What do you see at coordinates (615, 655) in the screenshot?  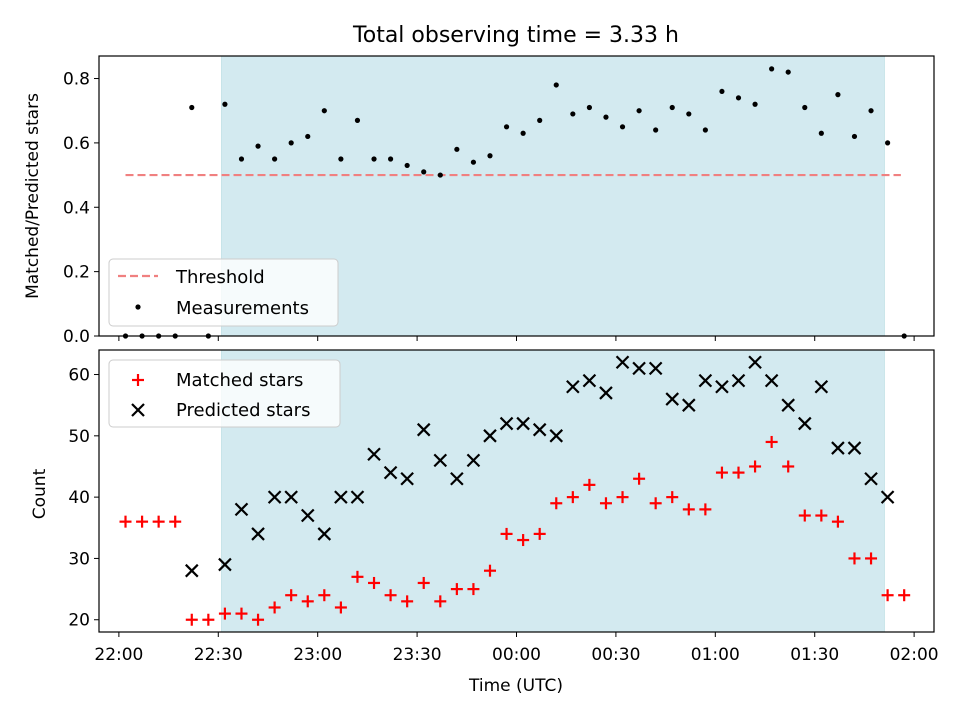 I see `x-tick-label: 00:30` at bounding box center [615, 655].